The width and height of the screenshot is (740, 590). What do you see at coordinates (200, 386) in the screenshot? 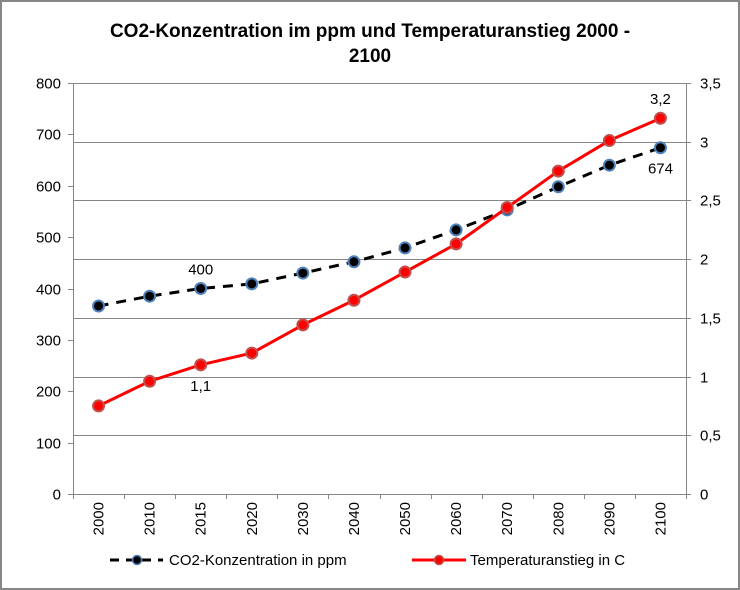
I see `data-label: 1,1` at bounding box center [200, 386].